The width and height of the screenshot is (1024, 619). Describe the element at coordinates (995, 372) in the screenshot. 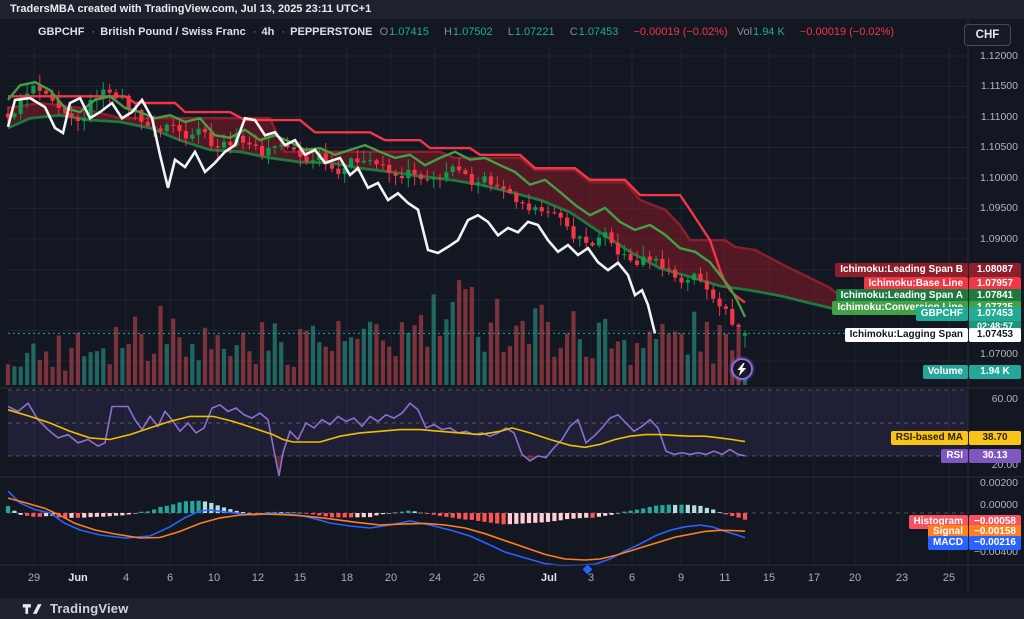

I see `indicator-label-value: 1.94 K` at that location.